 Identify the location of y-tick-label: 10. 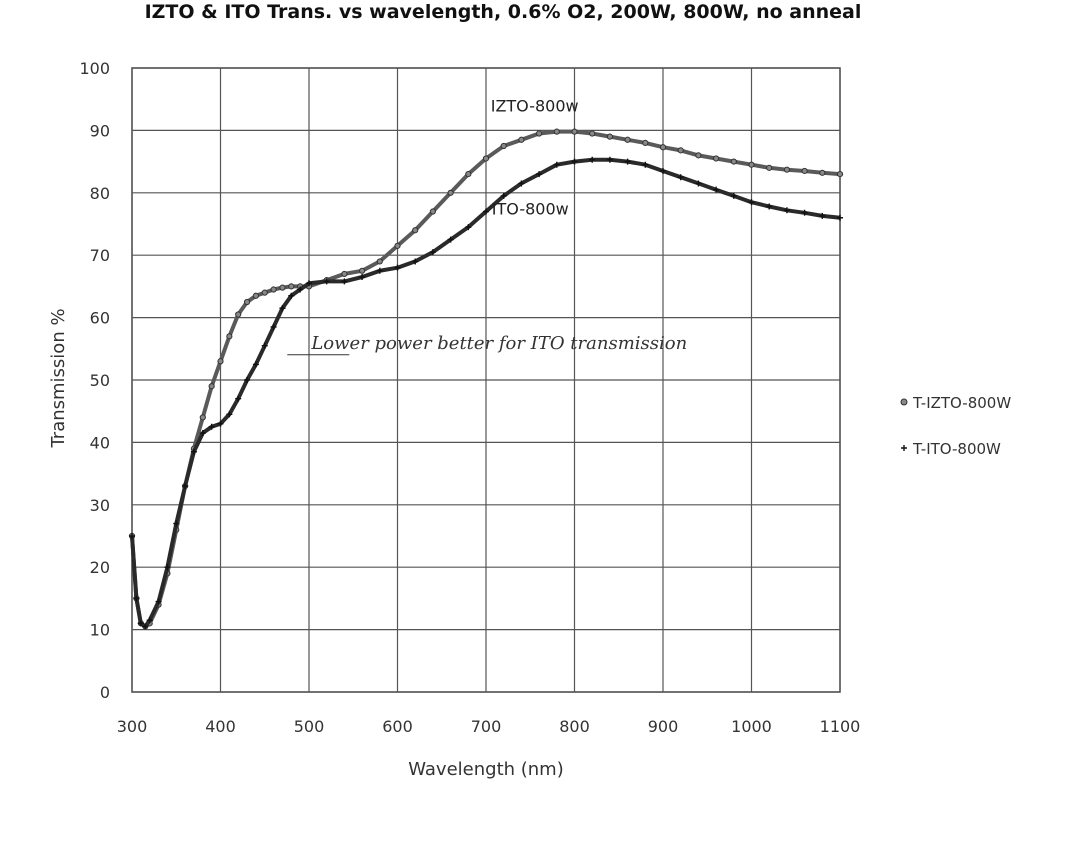
(100, 630).